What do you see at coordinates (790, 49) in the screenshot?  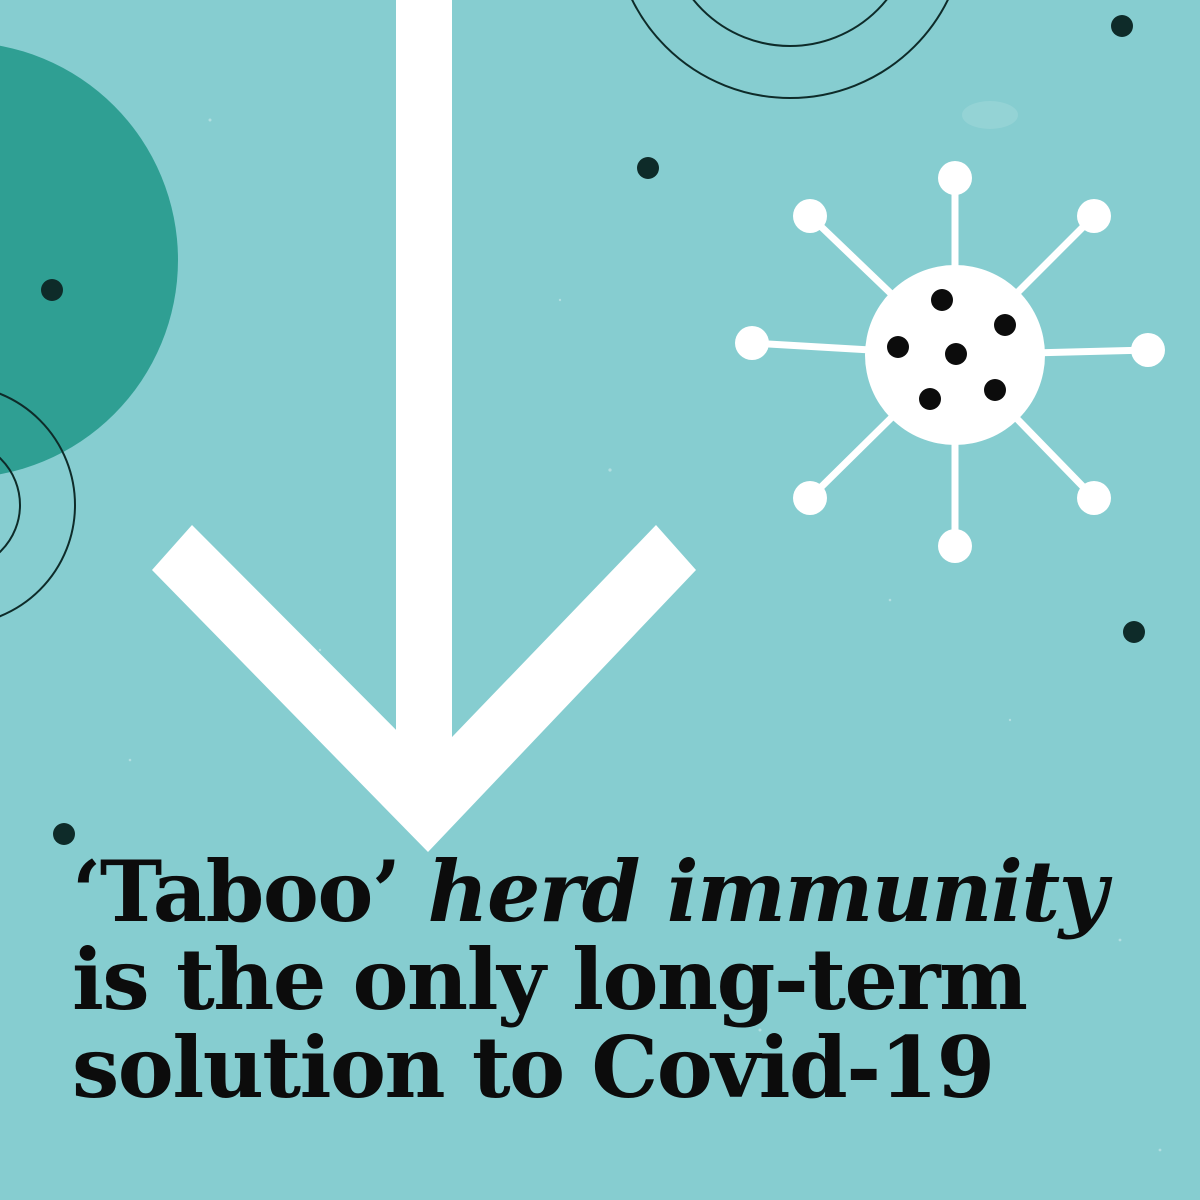 I see `top-concentric-arcs` at bounding box center [790, 49].